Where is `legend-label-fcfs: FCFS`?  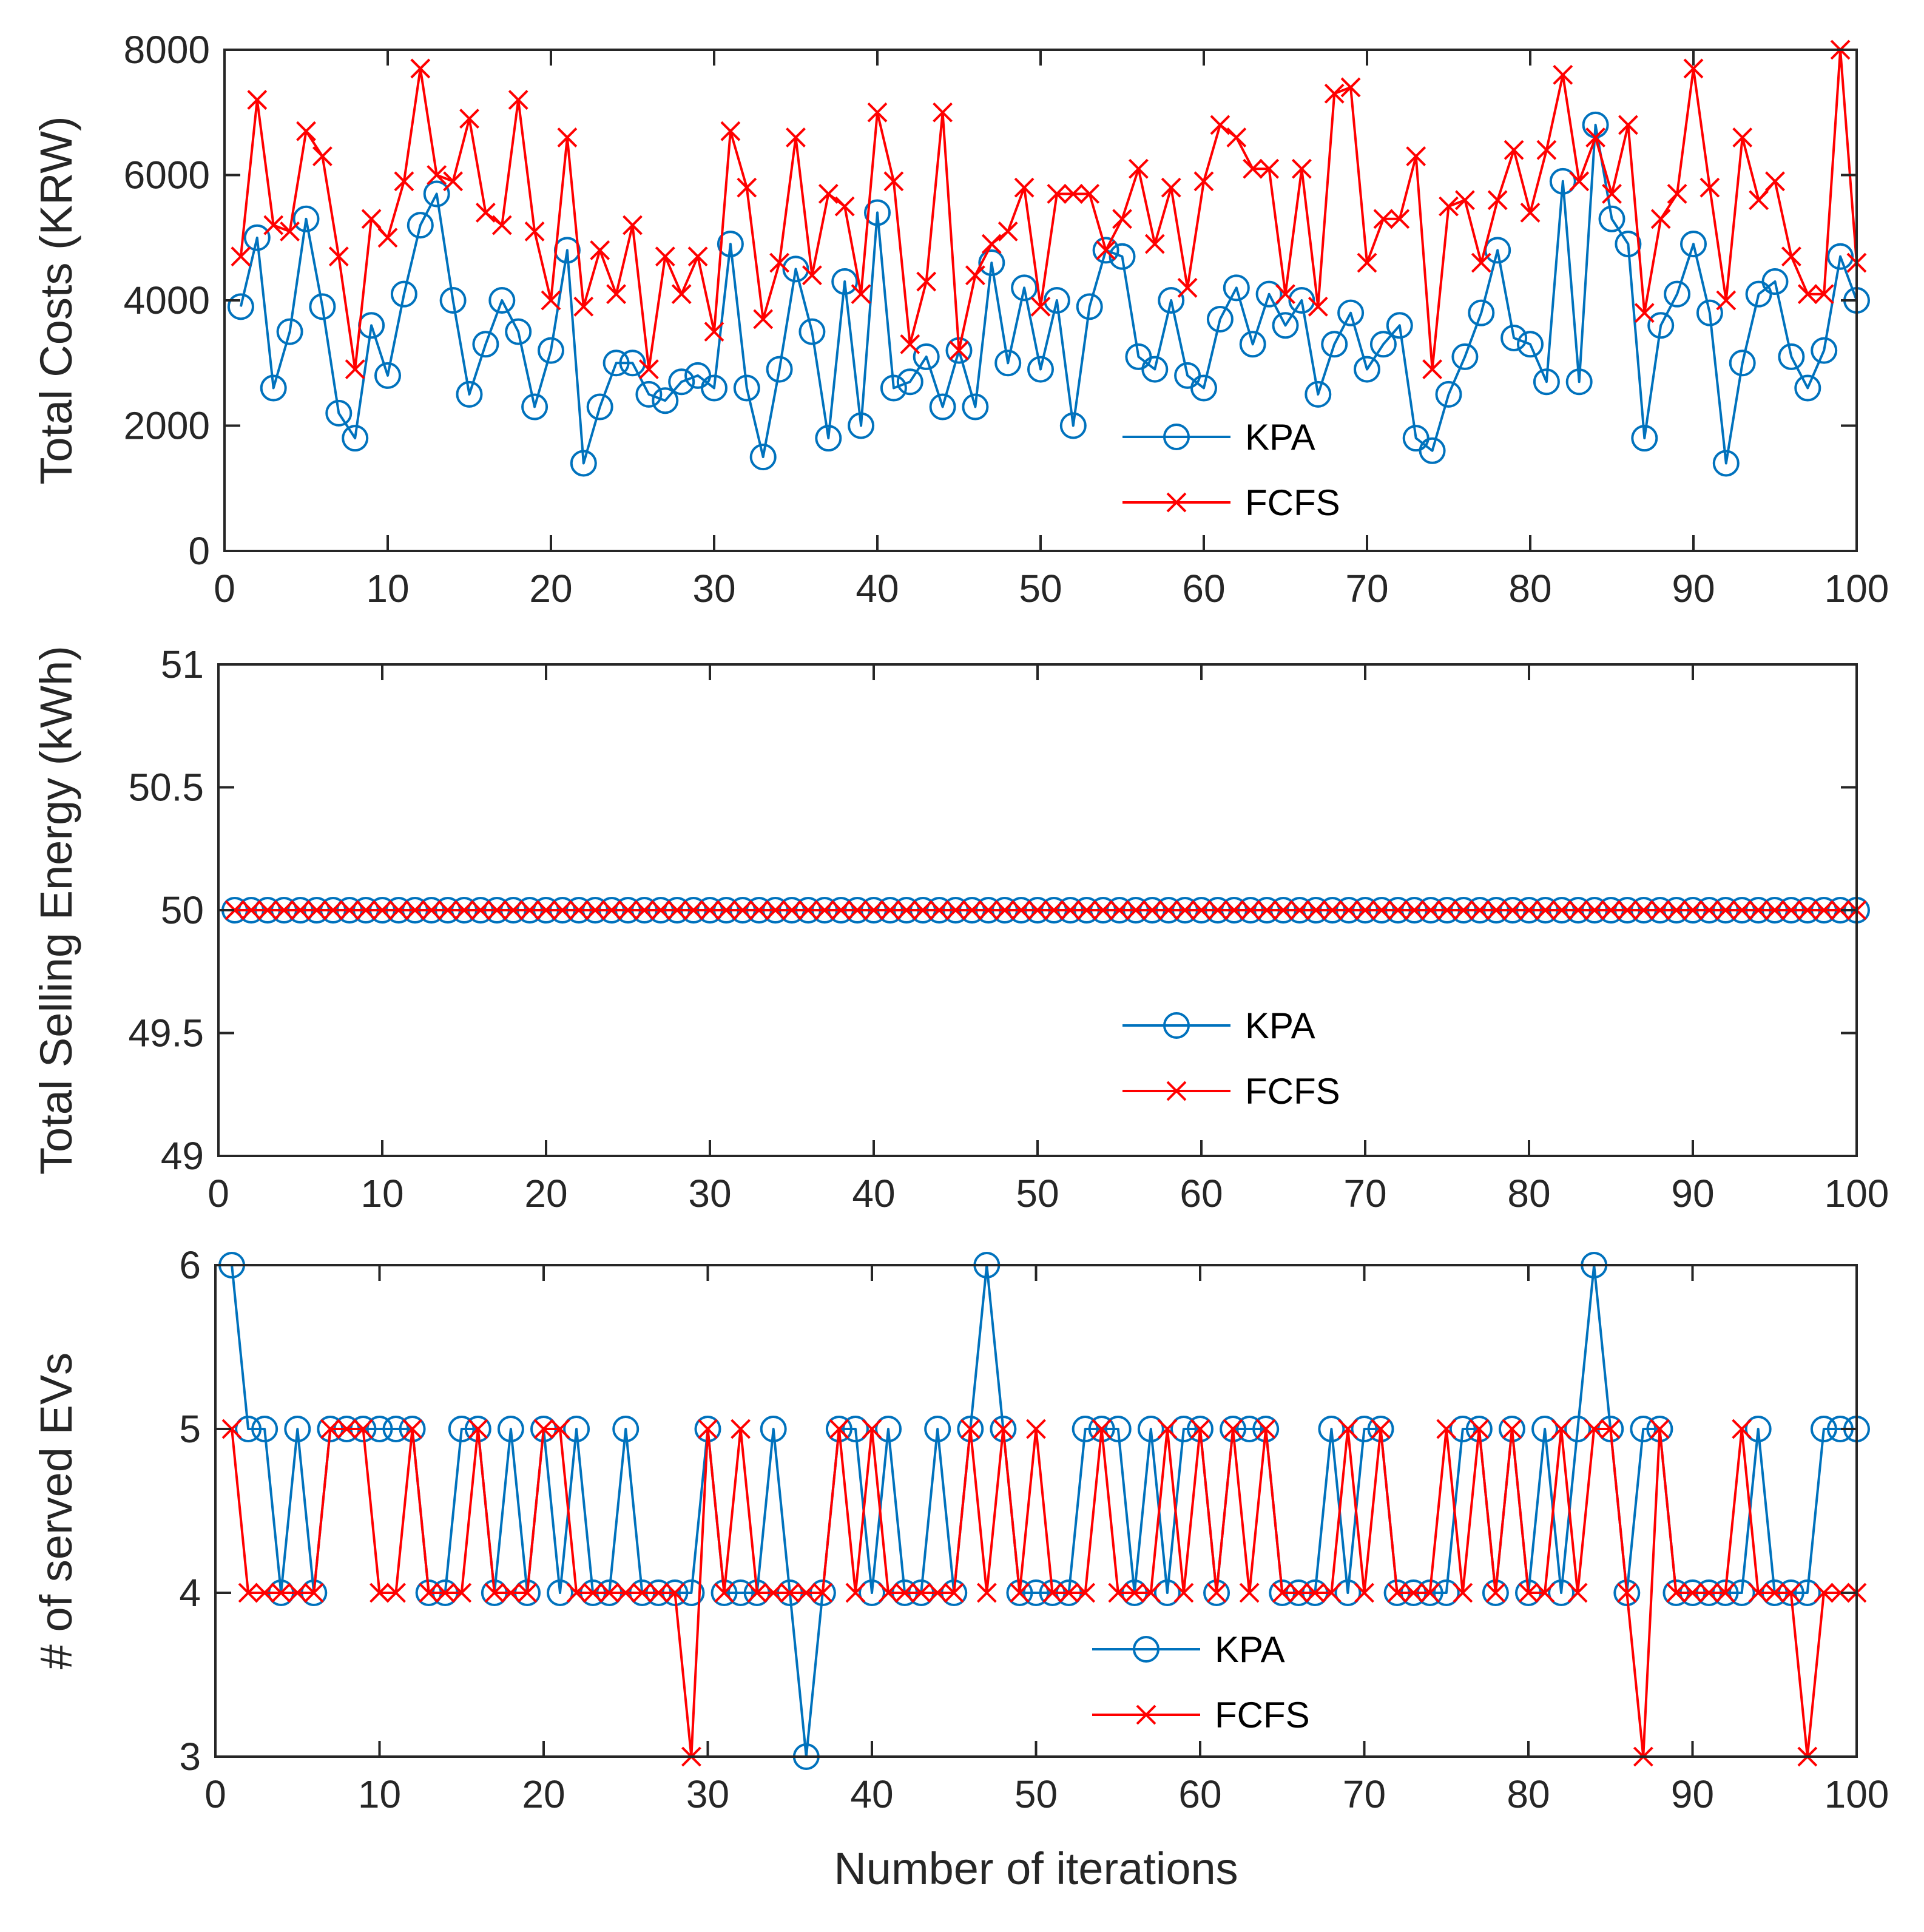 legend-label-fcfs: FCFS is located at coordinates (1293, 502).